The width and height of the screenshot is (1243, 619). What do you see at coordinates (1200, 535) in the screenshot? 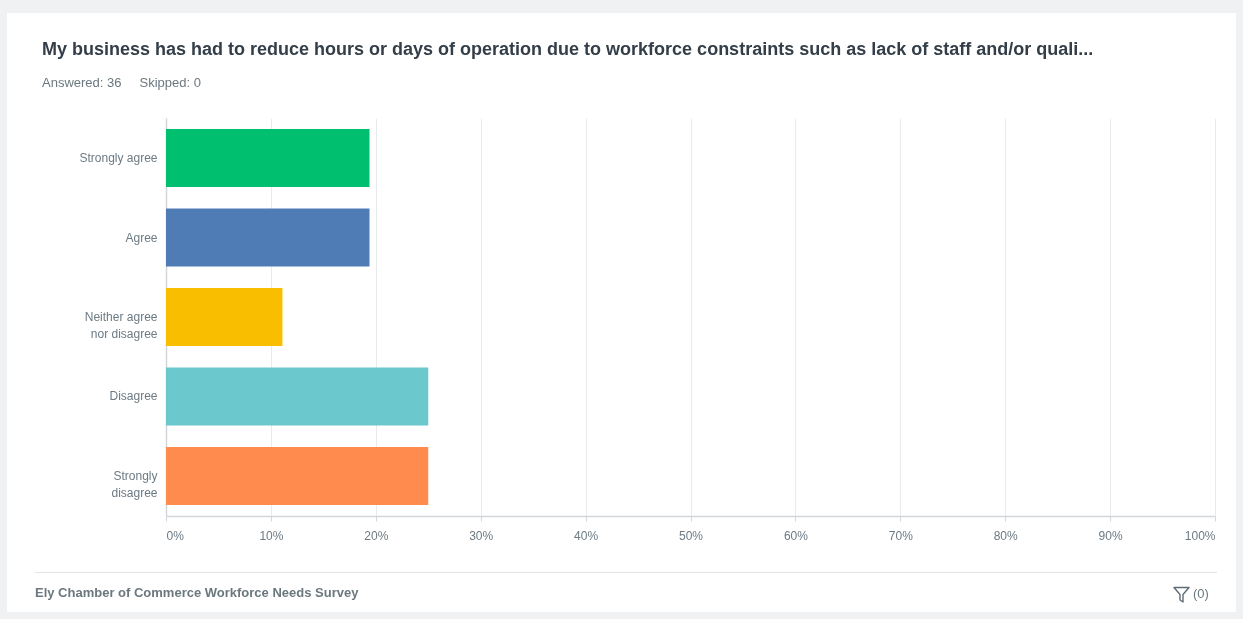
I see `x-tick-label: 100%` at bounding box center [1200, 535].